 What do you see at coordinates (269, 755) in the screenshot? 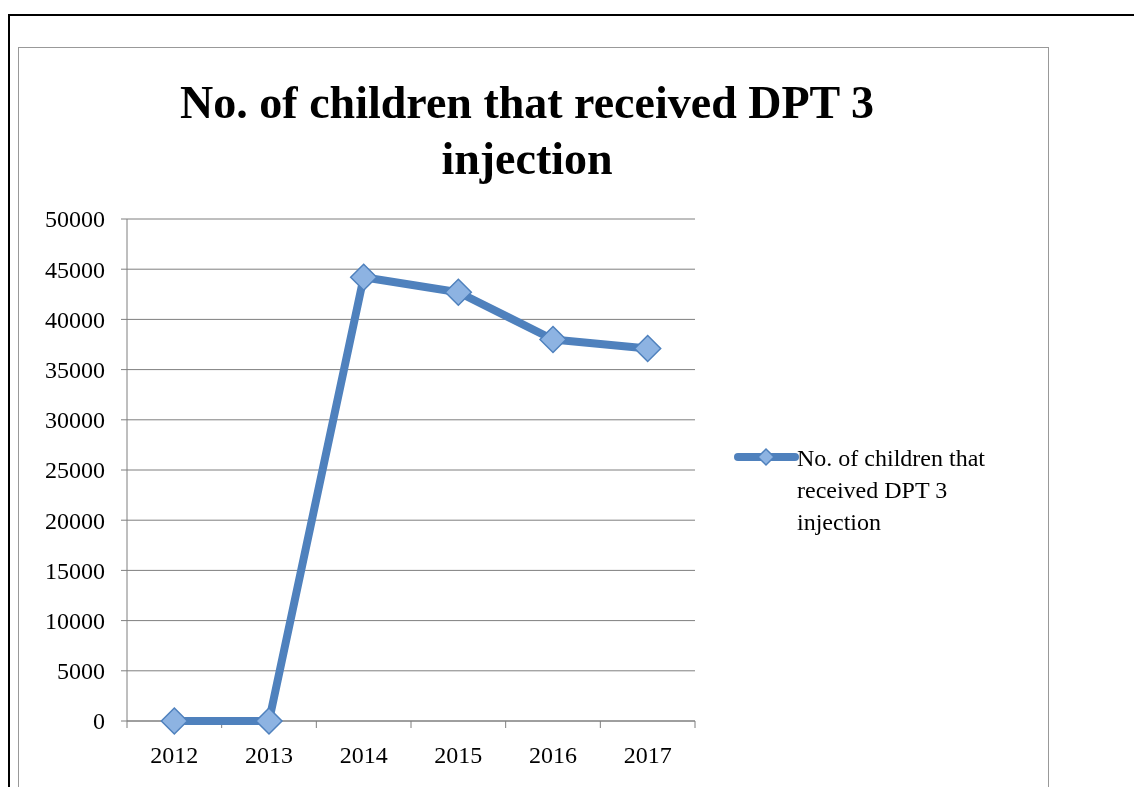
I see `x-tick-label: 2013` at bounding box center [269, 755].